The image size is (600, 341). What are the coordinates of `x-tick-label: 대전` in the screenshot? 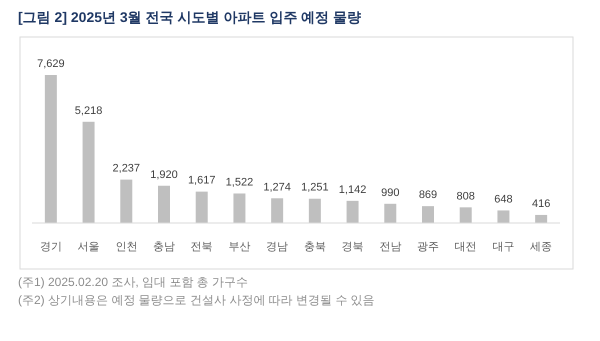 It's located at (465, 247).